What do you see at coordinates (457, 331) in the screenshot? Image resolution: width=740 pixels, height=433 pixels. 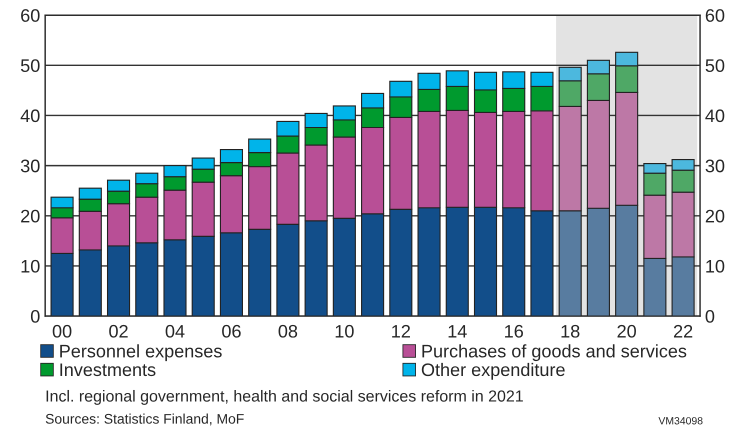 I see `x-tick-label: 14` at bounding box center [457, 331].